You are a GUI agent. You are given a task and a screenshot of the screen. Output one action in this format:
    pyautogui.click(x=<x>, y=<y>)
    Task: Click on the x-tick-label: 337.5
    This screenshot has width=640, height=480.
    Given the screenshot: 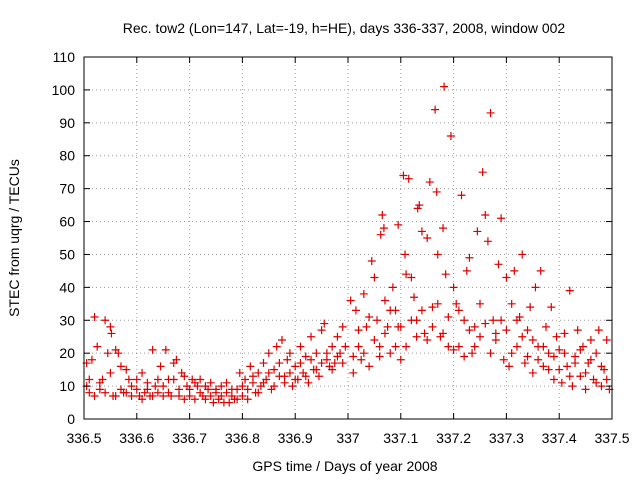 What is the action you would take?
    pyautogui.click(x=611, y=438)
    